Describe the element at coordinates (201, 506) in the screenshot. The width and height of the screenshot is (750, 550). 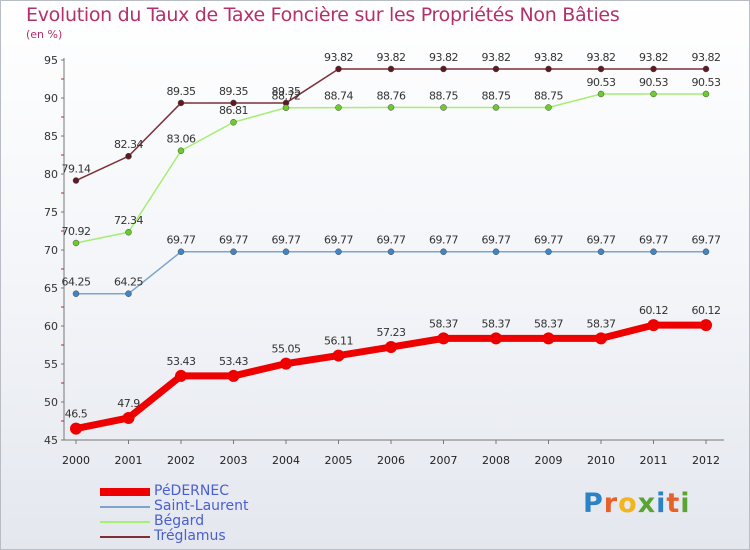
I see `legend-label: Saint-Laurent` at that location.